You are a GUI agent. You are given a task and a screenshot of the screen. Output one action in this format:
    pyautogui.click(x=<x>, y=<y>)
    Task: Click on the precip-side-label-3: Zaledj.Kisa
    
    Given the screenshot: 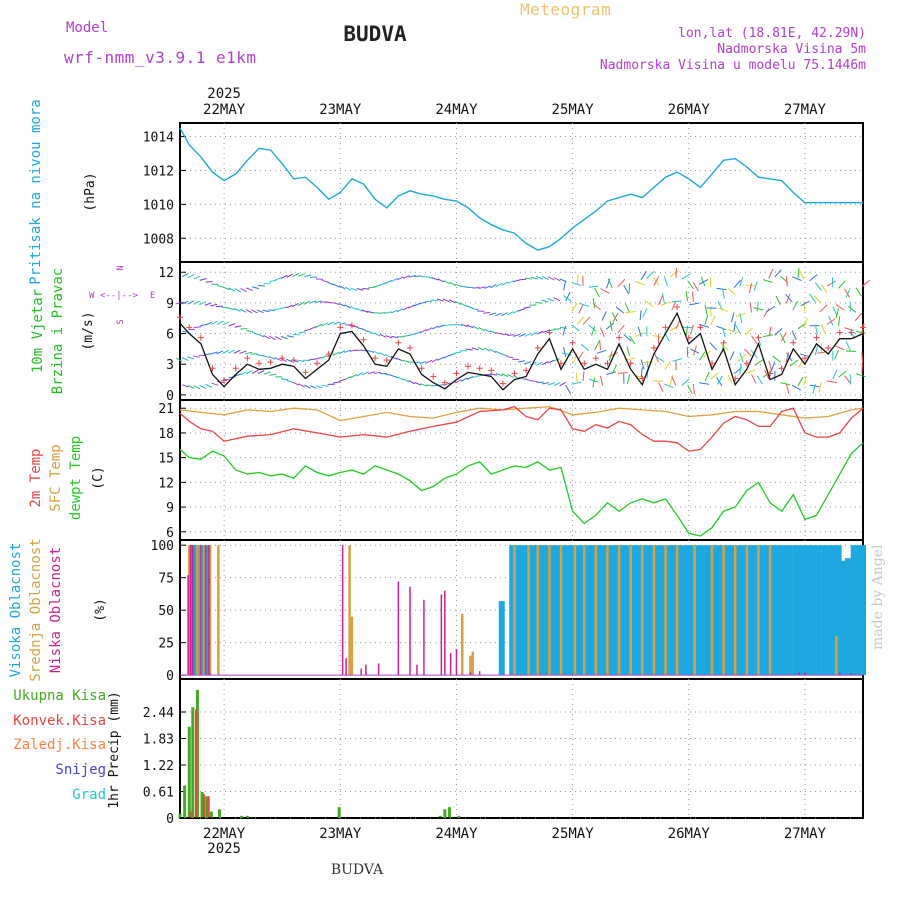 What is the action you would take?
    pyautogui.click(x=59, y=745)
    